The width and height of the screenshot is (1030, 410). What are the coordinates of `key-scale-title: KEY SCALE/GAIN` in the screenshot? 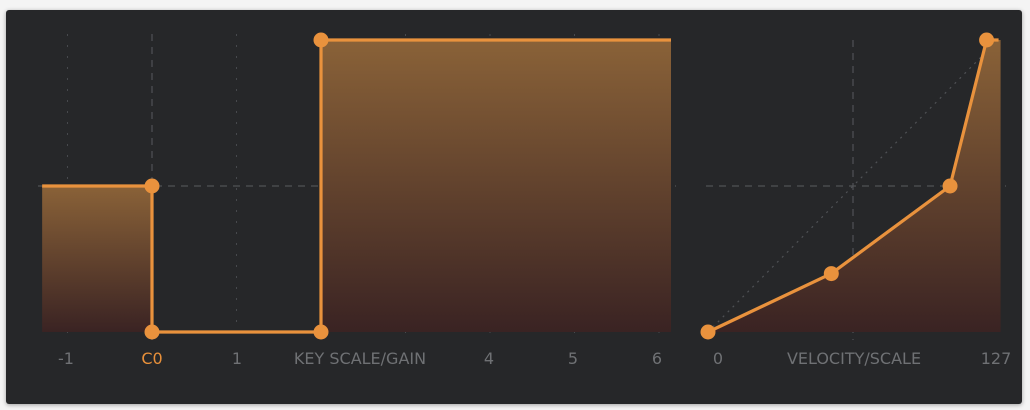 It's located at (360, 358).